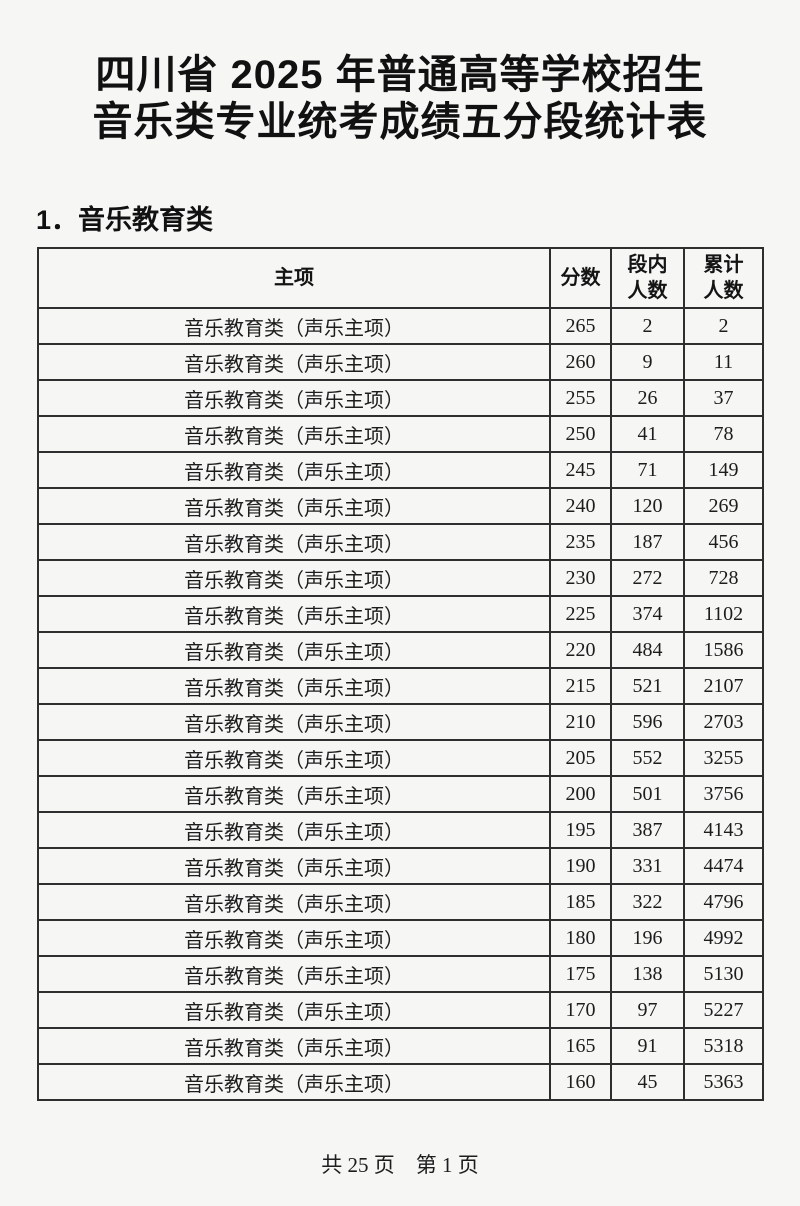 The height and width of the screenshot is (1206, 800). Describe the element at coordinates (400, 614) in the screenshot. I see `table-row: 音乐教育类（声乐主项） 225 374 1102` at that location.